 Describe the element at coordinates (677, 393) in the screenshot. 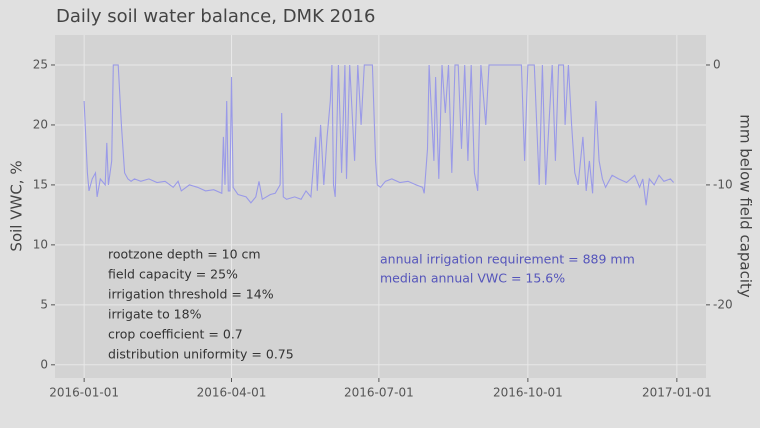

I see `x-tick-label: 2017-01-01` at that location.